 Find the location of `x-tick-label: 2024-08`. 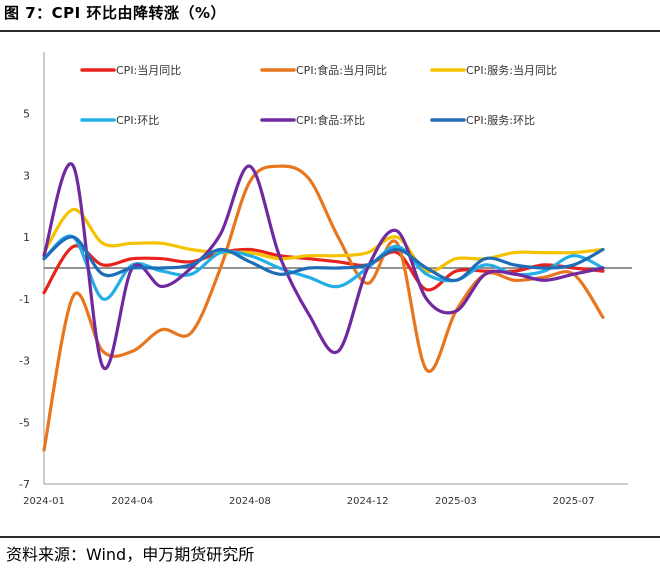

x-tick-label: 2024-08 is located at coordinates (250, 501).